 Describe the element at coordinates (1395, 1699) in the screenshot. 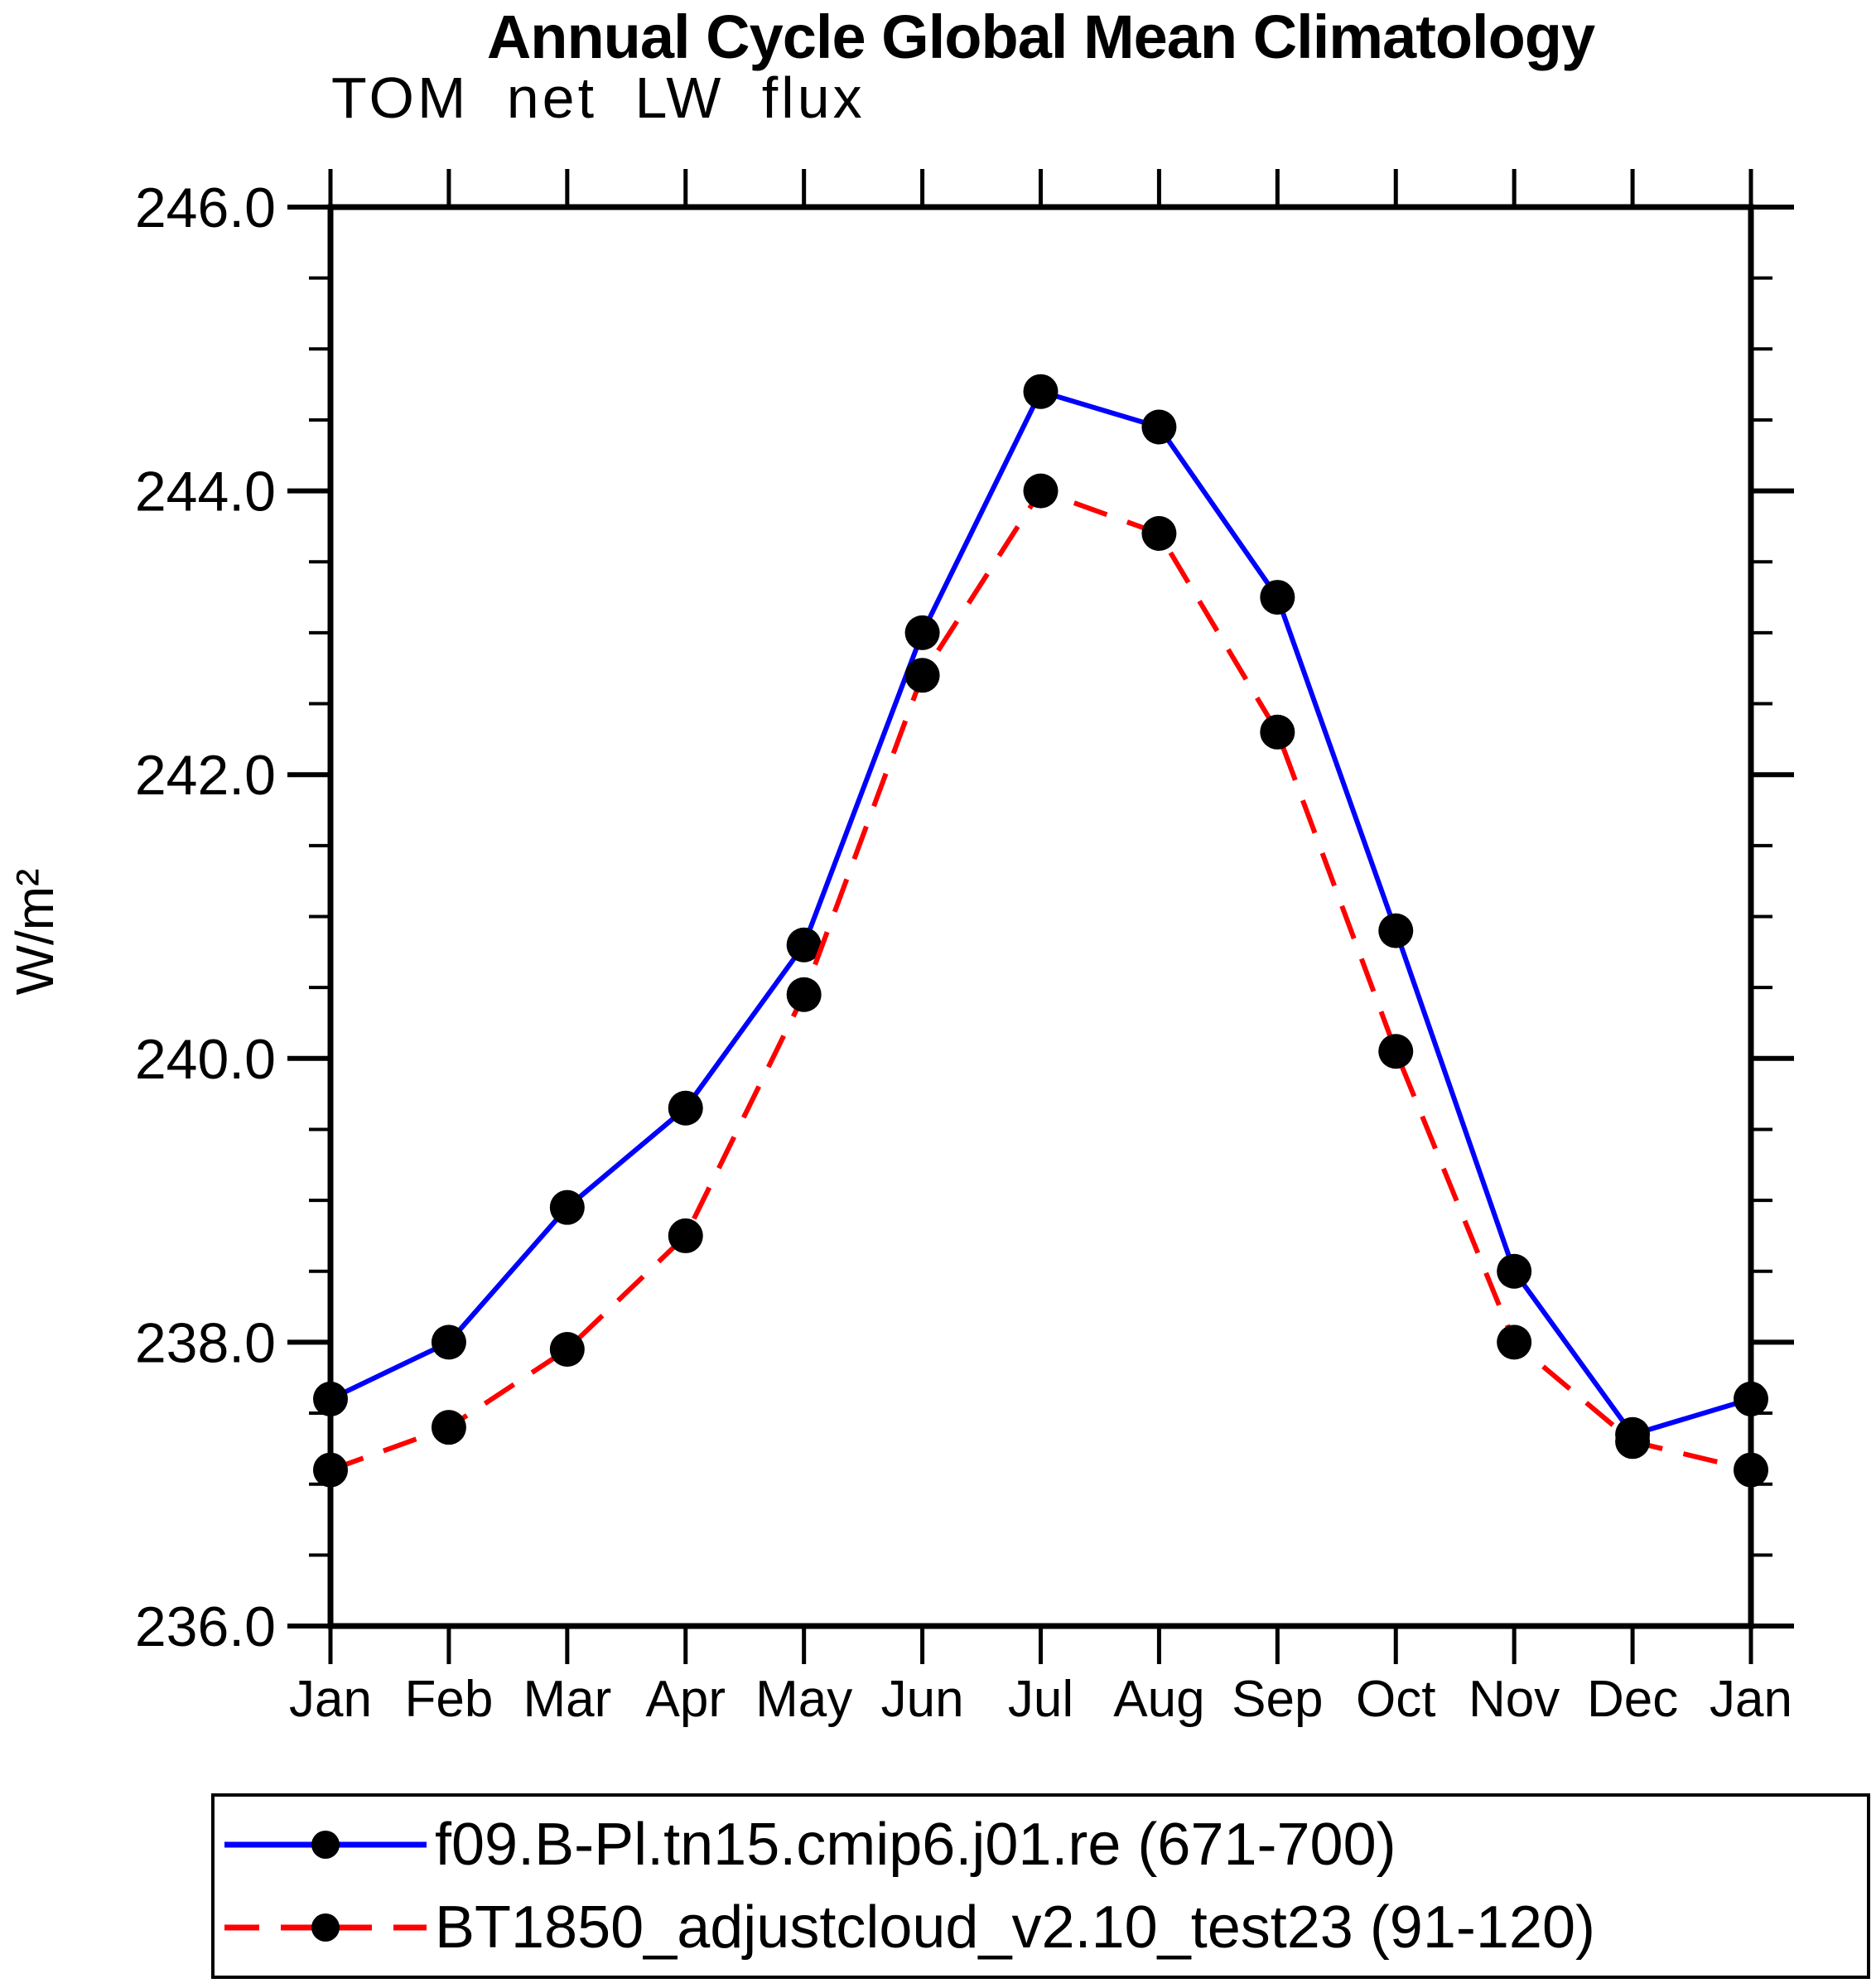

I see `x-tick-label: Oct` at that location.